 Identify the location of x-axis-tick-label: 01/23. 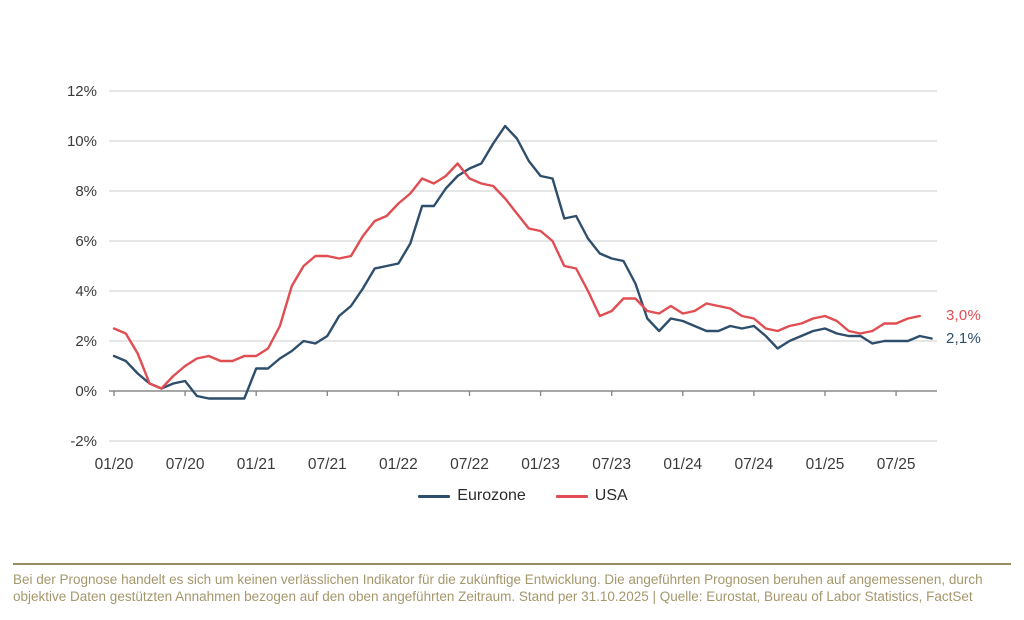
(540, 464).